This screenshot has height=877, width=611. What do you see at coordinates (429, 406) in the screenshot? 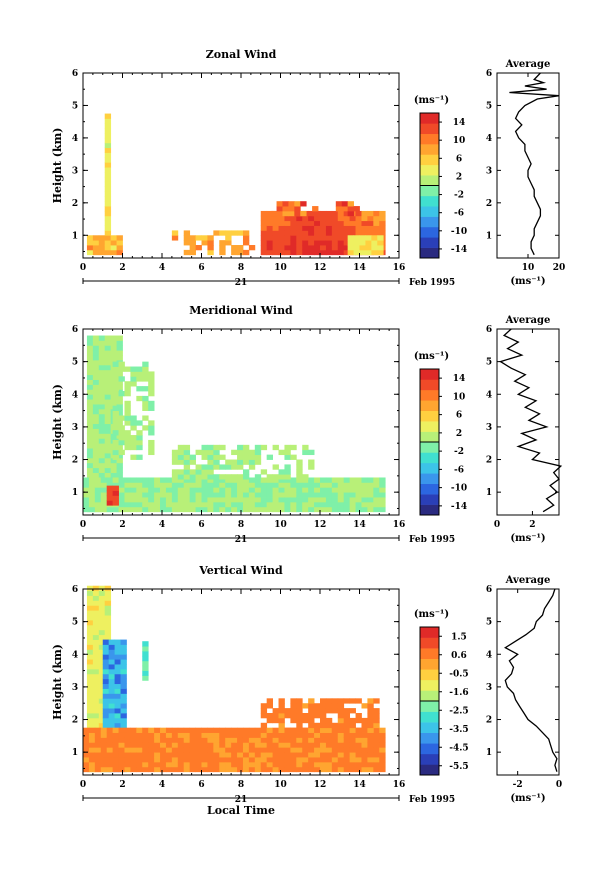
I see `colorbar-segment` at bounding box center [429, 406].